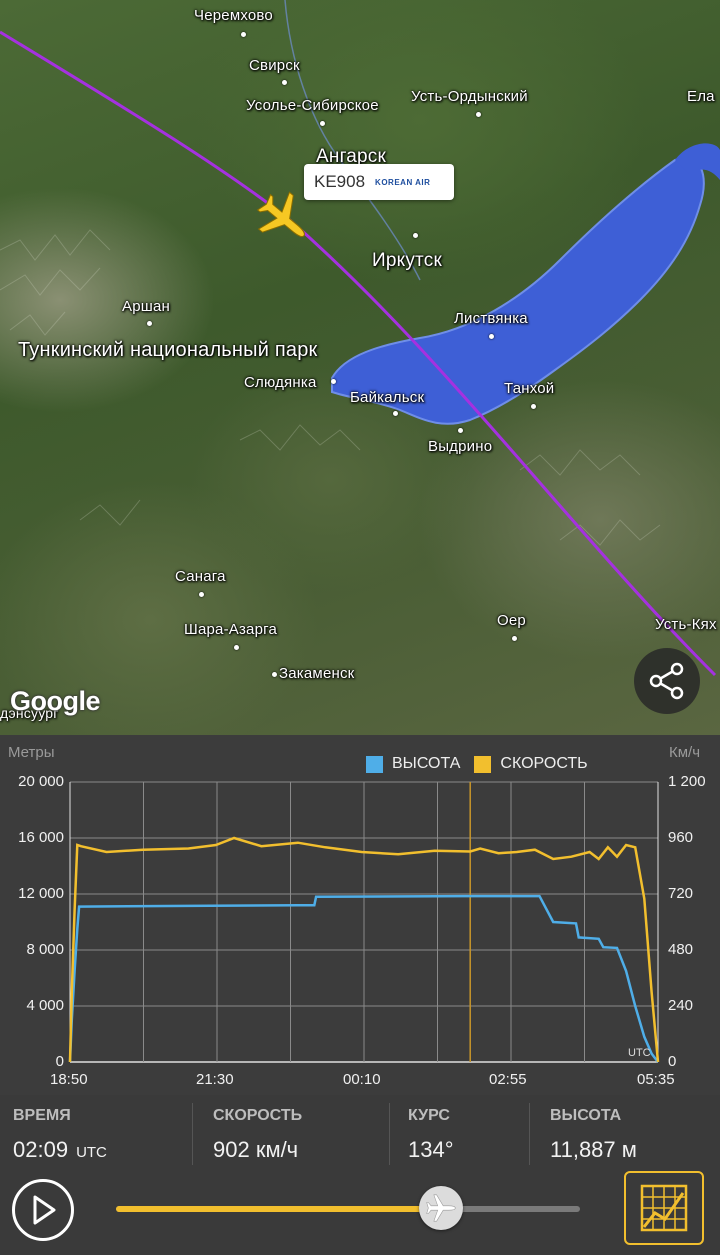 Image resolution: width=720 pixels, height=1255 pixels. Describe the element at coordinates (351, 156) in the screenshot. I see `place-label: Ангарск` at that location.